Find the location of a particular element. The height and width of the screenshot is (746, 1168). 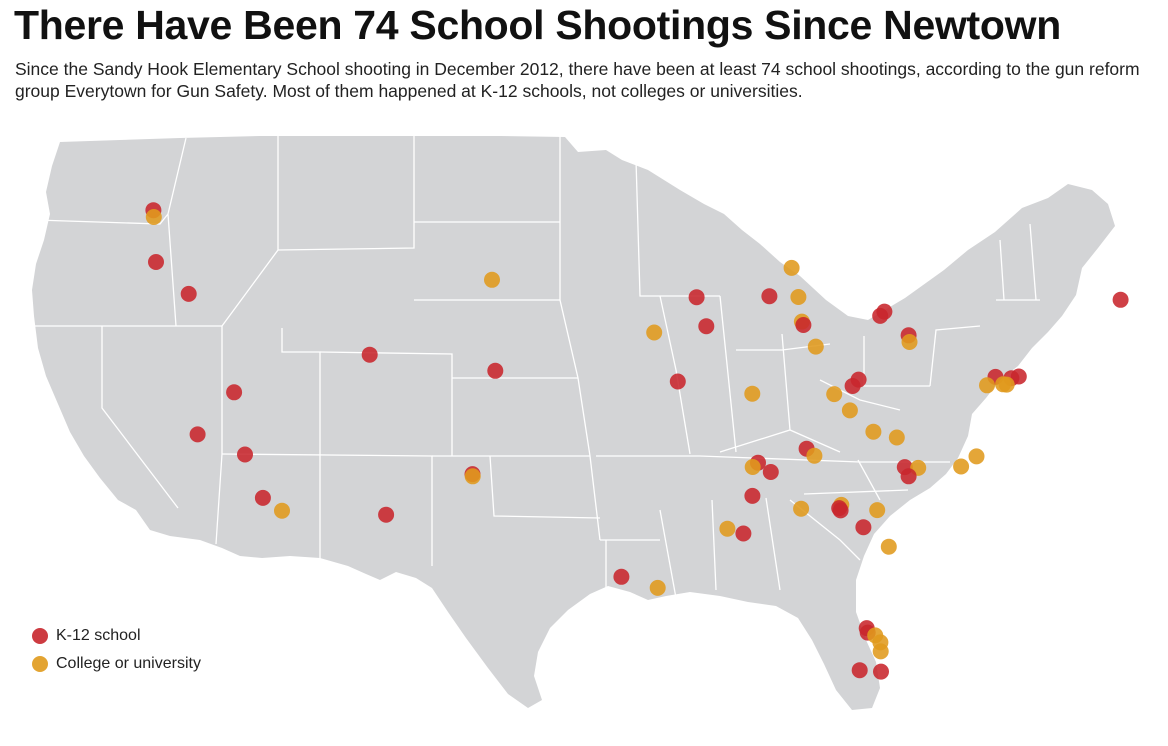

legend-label-k12: K-12 school is located at coordinates (98, 635).